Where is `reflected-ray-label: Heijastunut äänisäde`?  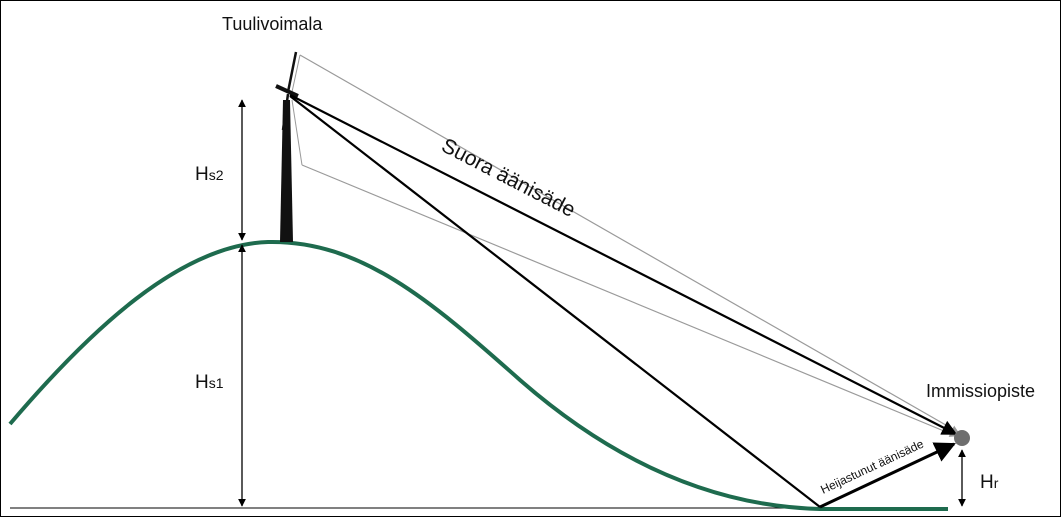
reflected-ray-label: Heijastunut äänisäde is located at coordinates (872, 467).